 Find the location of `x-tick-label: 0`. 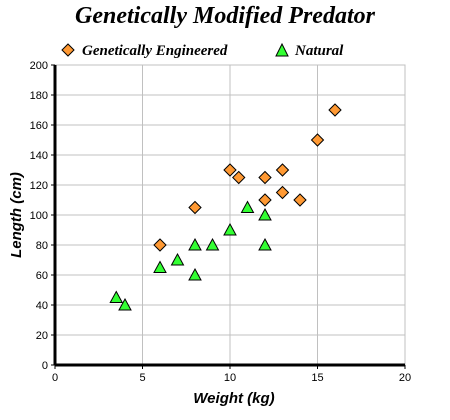

x-tick-label: 0 is located at coordinates (55, 378).